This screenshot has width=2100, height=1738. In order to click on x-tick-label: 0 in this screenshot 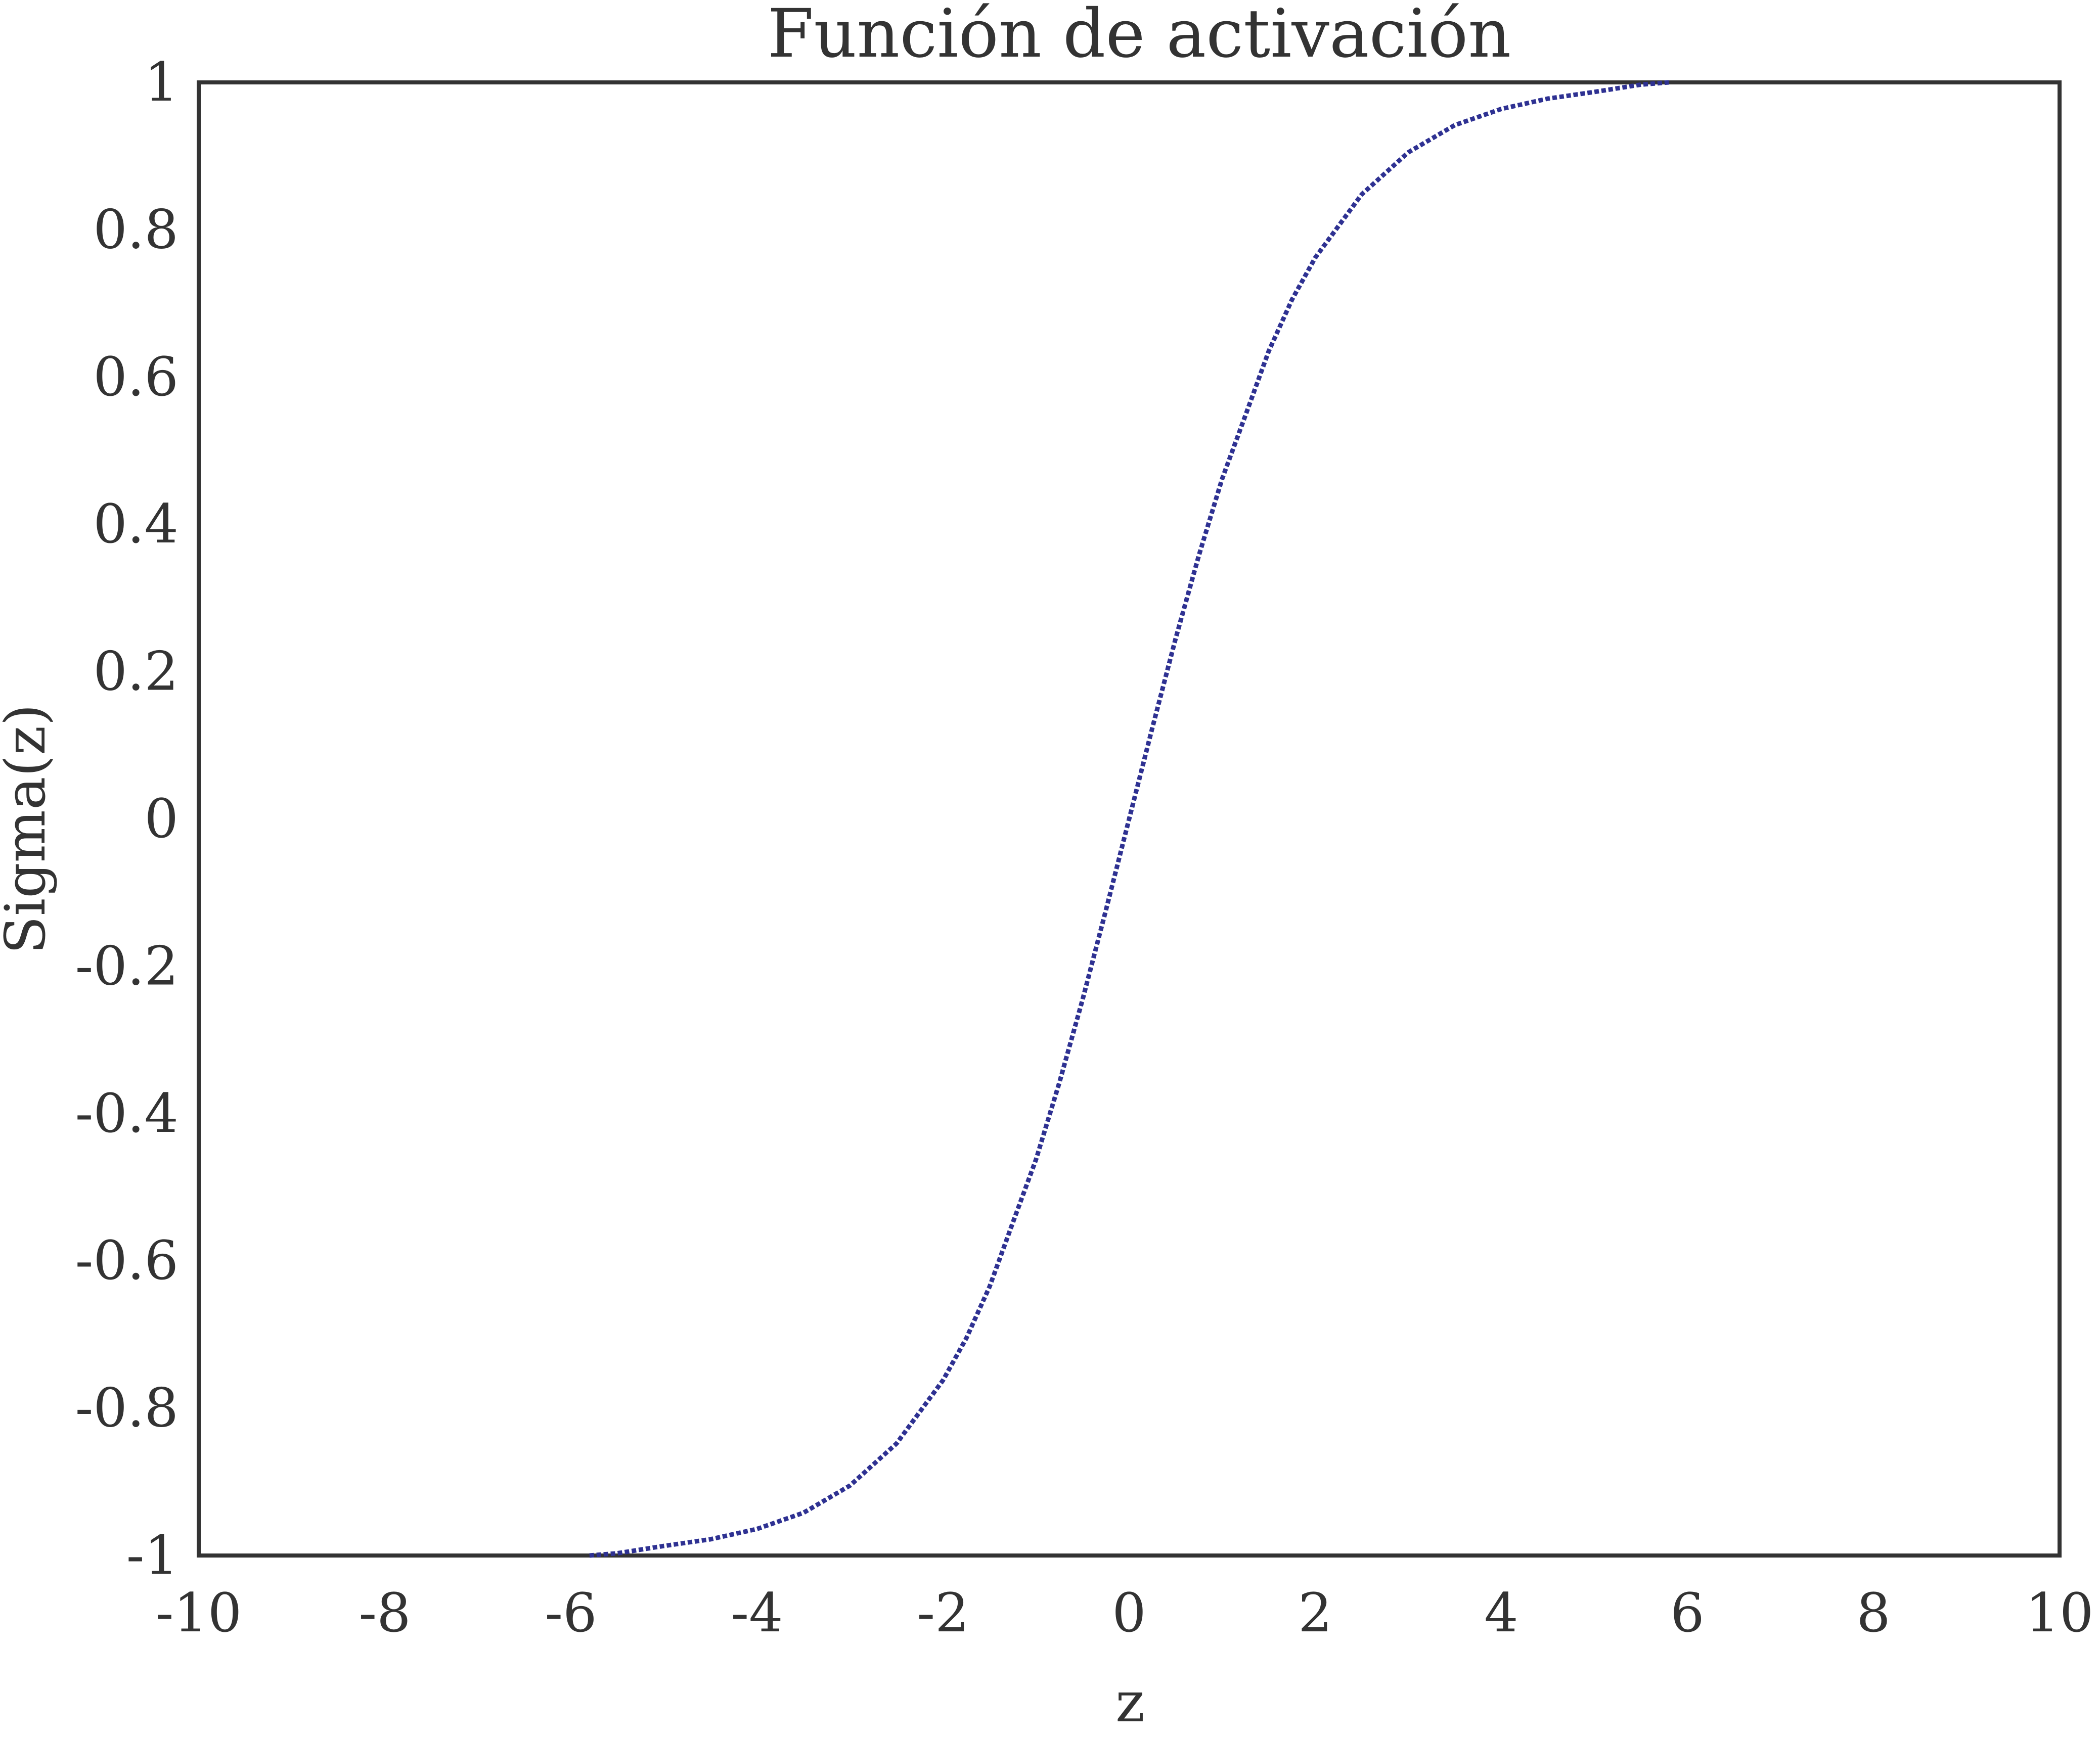, I will do `click(1129, 1613)`.